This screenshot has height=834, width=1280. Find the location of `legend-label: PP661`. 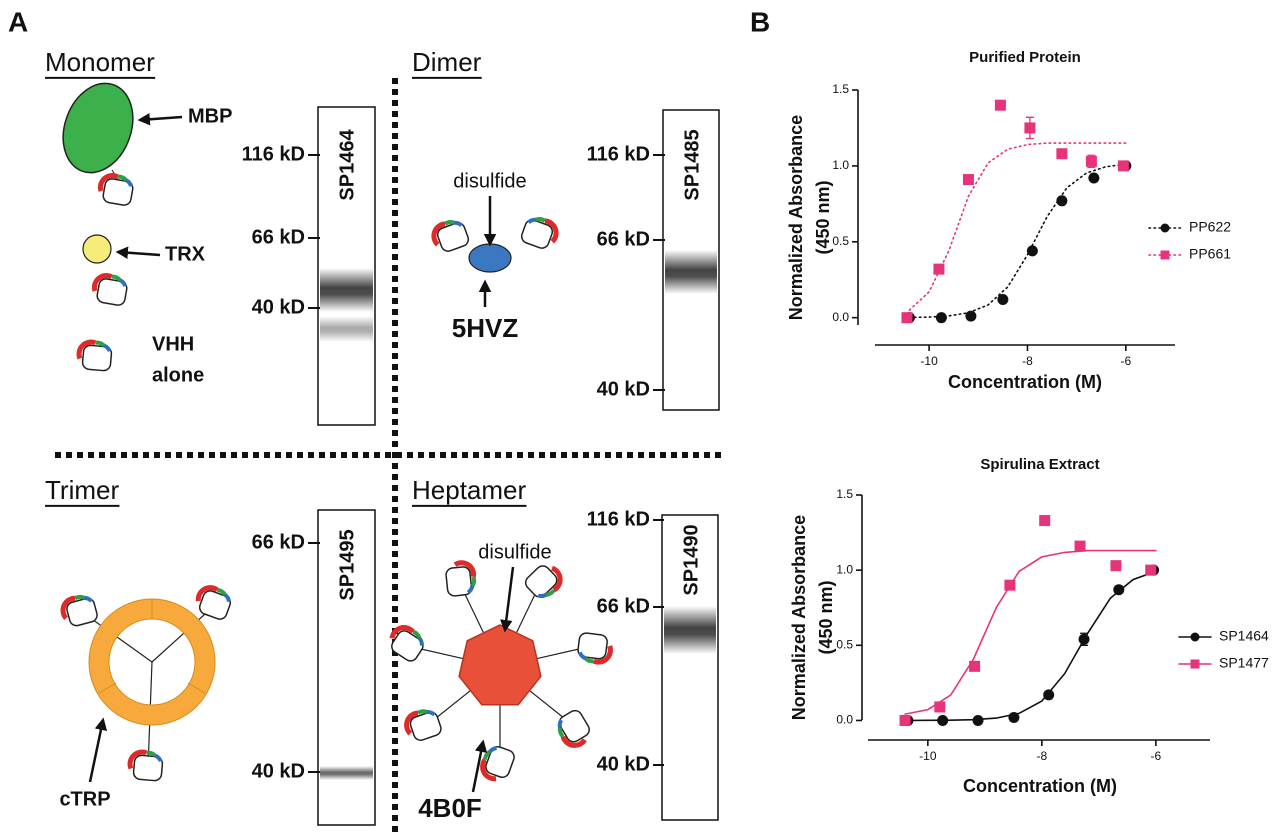

legend-label: PP661 is located at coordinates (1210, 254).